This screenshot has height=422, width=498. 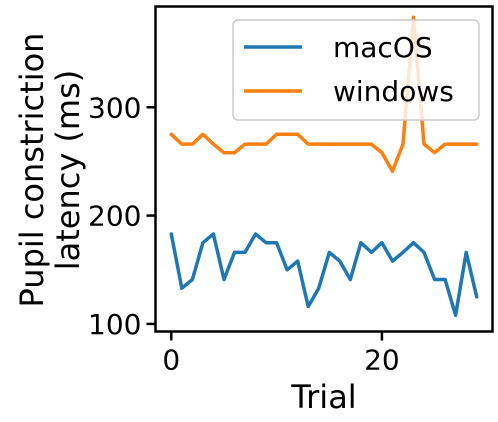 I want to click on y-axis-label: Pupil constriction latency (ms), so click(x=50, y=170).